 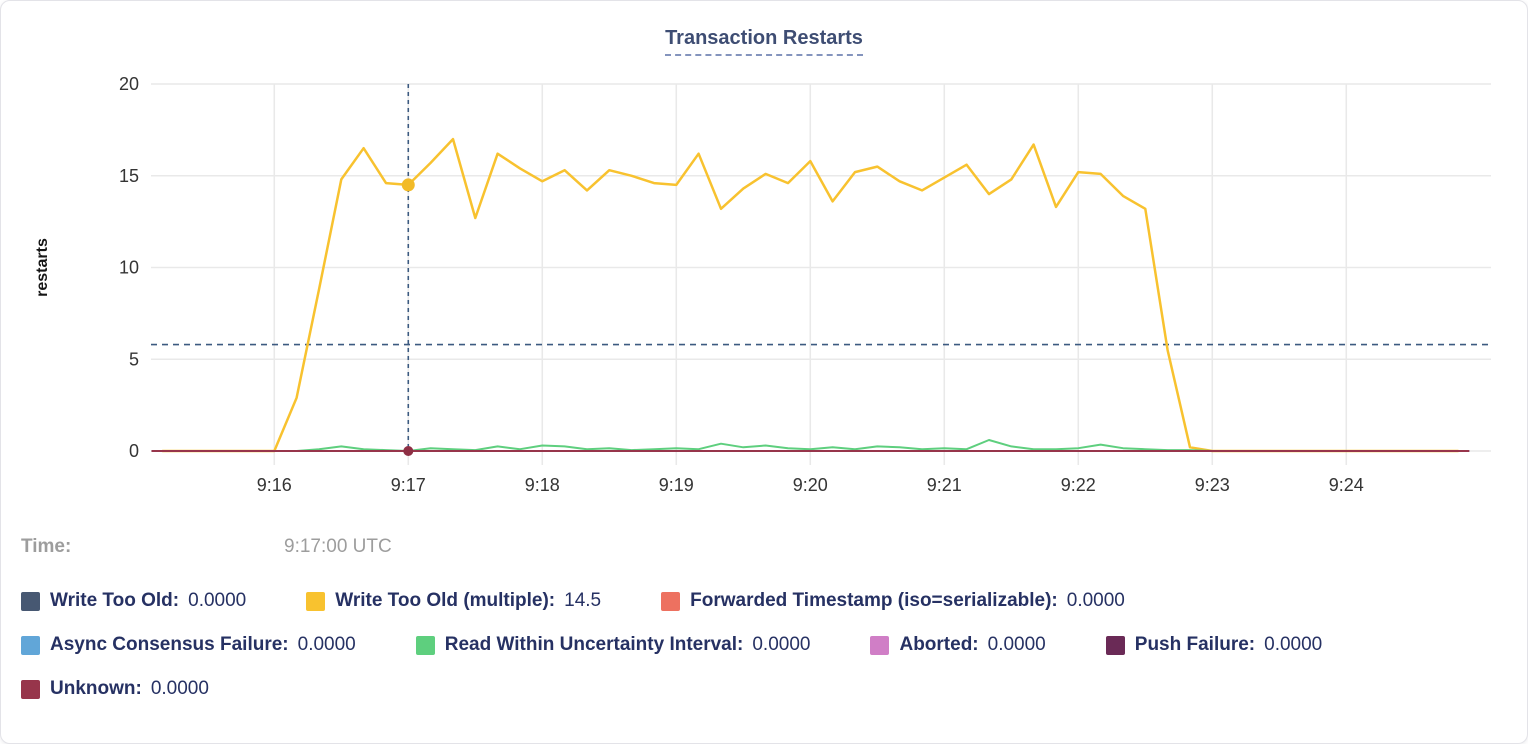 What do you see at coordinates (129, 84) in the screenshot?
I see `y-tick-label: 20` at bounding box center [129, 84].